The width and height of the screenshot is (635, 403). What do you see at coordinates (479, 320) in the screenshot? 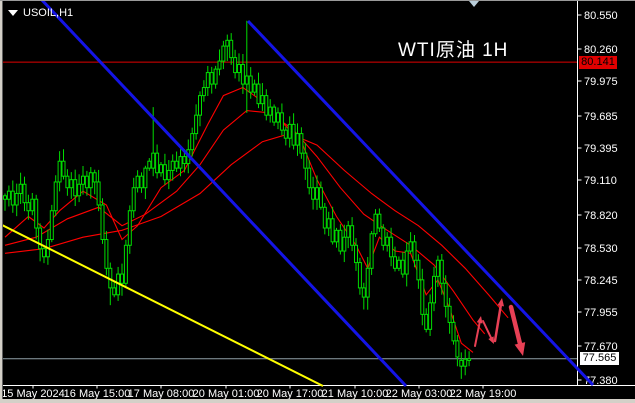
I see `forecast-up-arrow-1-head` at bounding box center [479, 320].